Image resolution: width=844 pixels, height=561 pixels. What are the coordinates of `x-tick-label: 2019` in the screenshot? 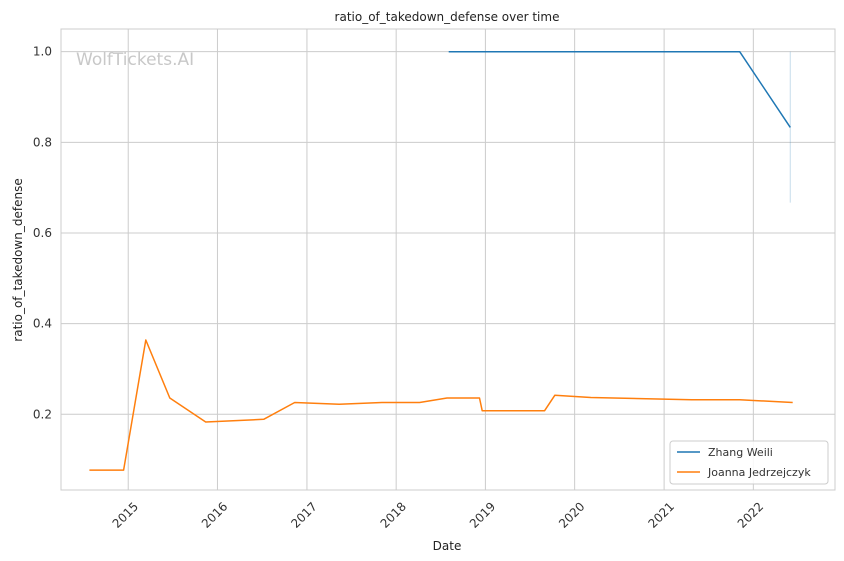 It's located at (482, 514).